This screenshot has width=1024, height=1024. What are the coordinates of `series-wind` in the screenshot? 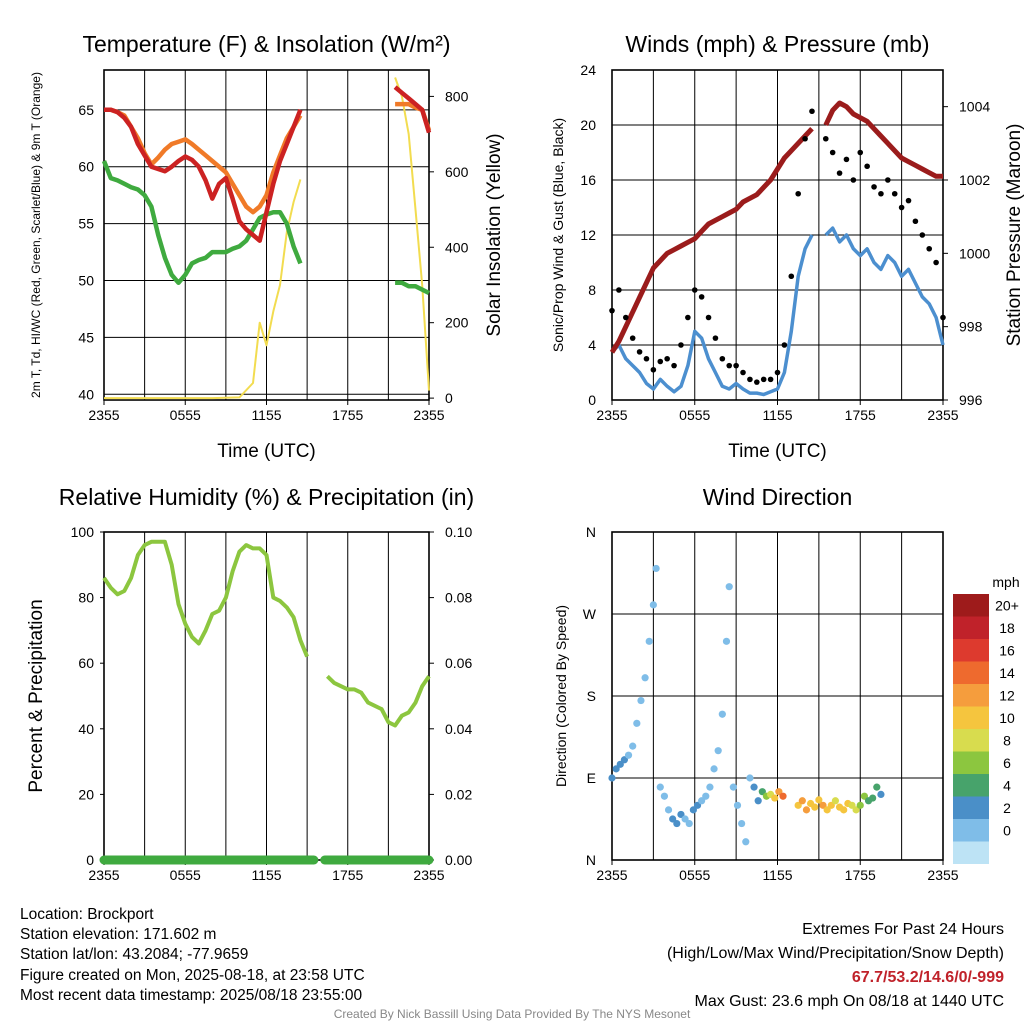 It's located at (777, 311).